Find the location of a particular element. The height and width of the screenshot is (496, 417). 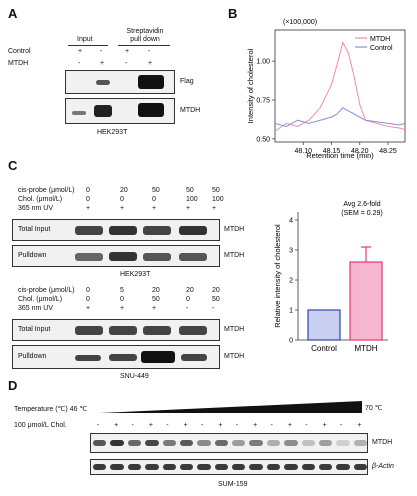

b-series is located at coordinates (340, 86).